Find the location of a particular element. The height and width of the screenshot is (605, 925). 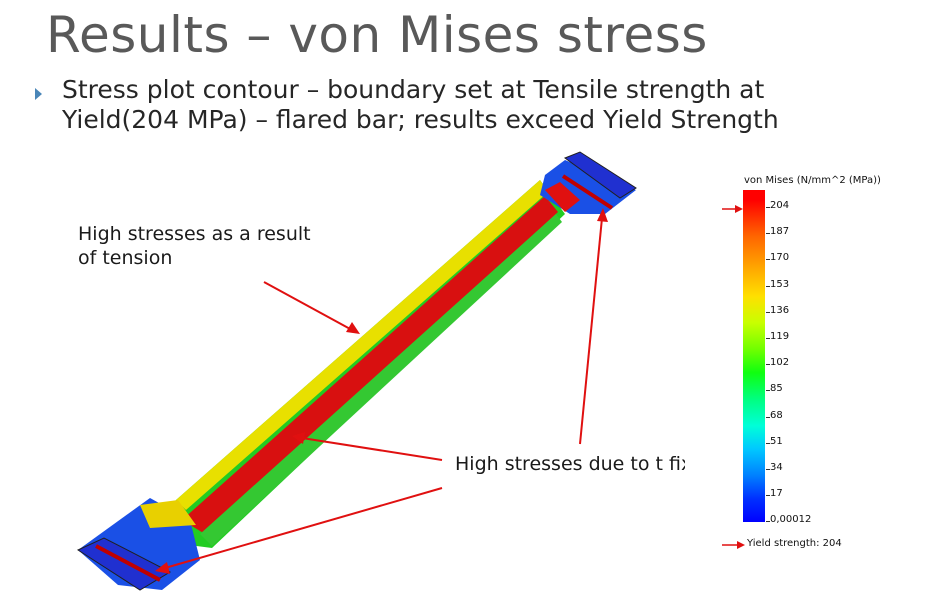

legend-tick-label: 119 is located at coordinates (780, 336).